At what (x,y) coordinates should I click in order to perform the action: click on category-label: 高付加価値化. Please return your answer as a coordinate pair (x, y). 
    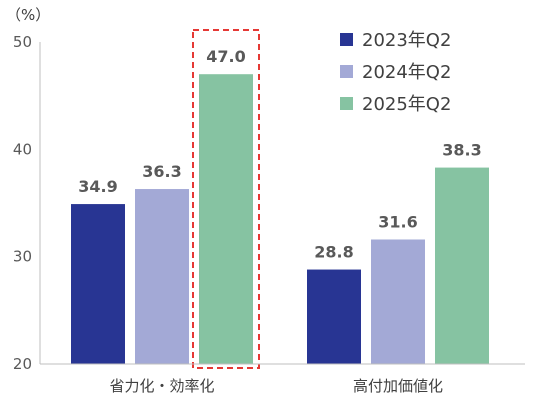
    Looking at the image, I should click on (398, 386).